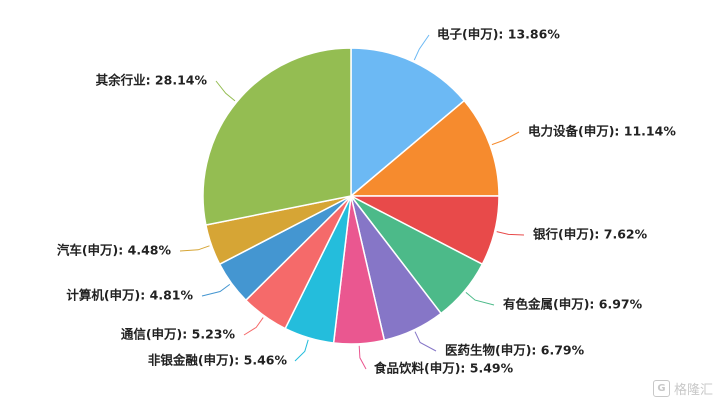 The height and width of the screenshot is (408, 723). Describe the element at coordinates (498, 34) in the screenshot. I see `slice-label: 电子(申万): 13.86%` at that location.